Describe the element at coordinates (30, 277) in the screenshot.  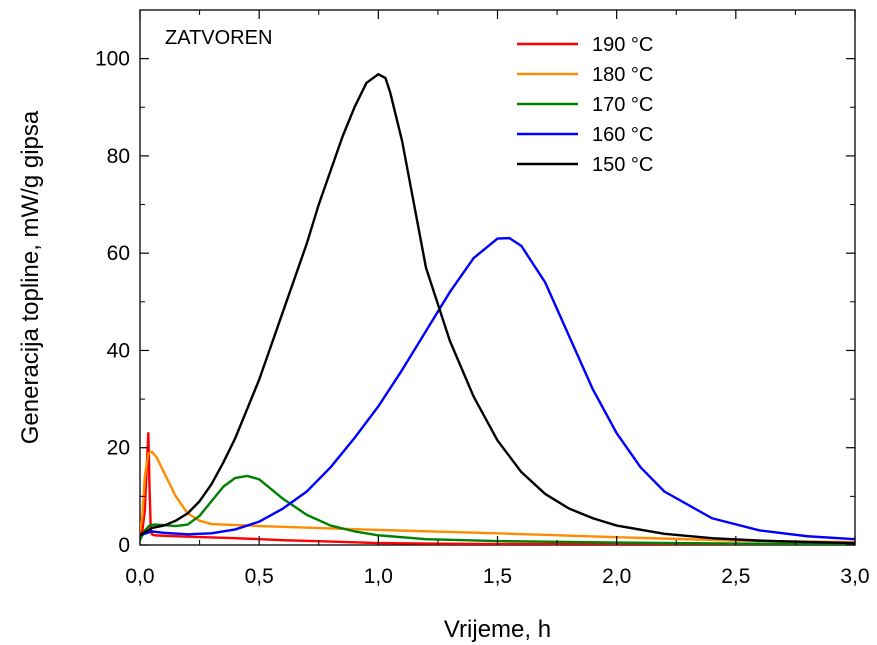
I see `y-axis-title: Generacija topline, mW/g gipsa` at that location.